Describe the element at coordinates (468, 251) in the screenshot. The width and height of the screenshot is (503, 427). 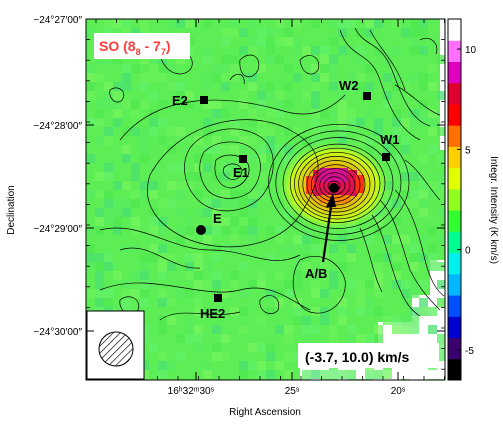
I see `colorbar-tick-label: 0` at that location.